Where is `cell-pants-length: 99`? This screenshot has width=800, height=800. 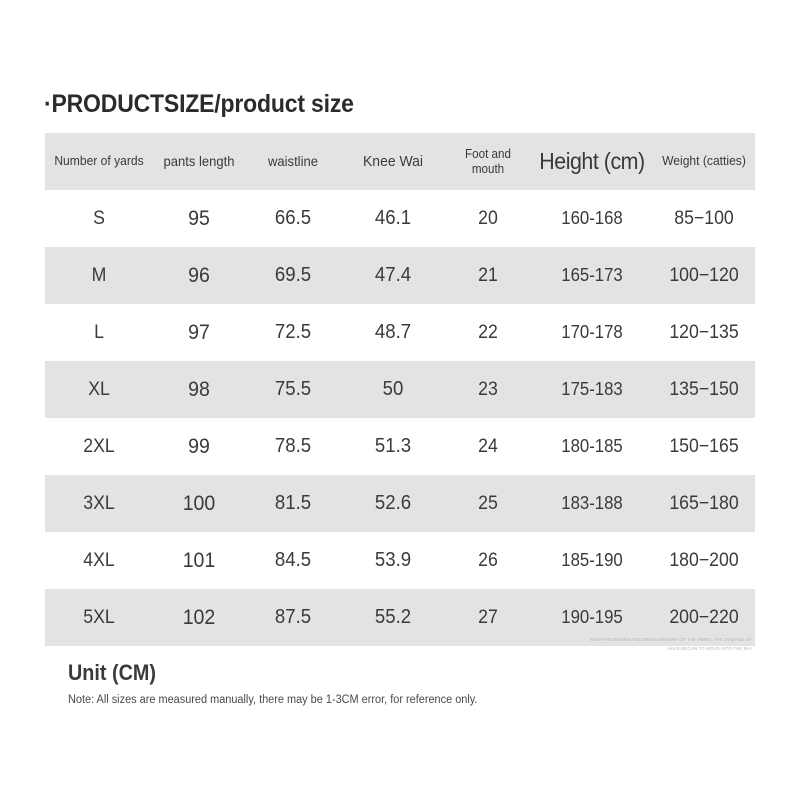 cell-pants-length: 99 is located at coordinates (199, 446).